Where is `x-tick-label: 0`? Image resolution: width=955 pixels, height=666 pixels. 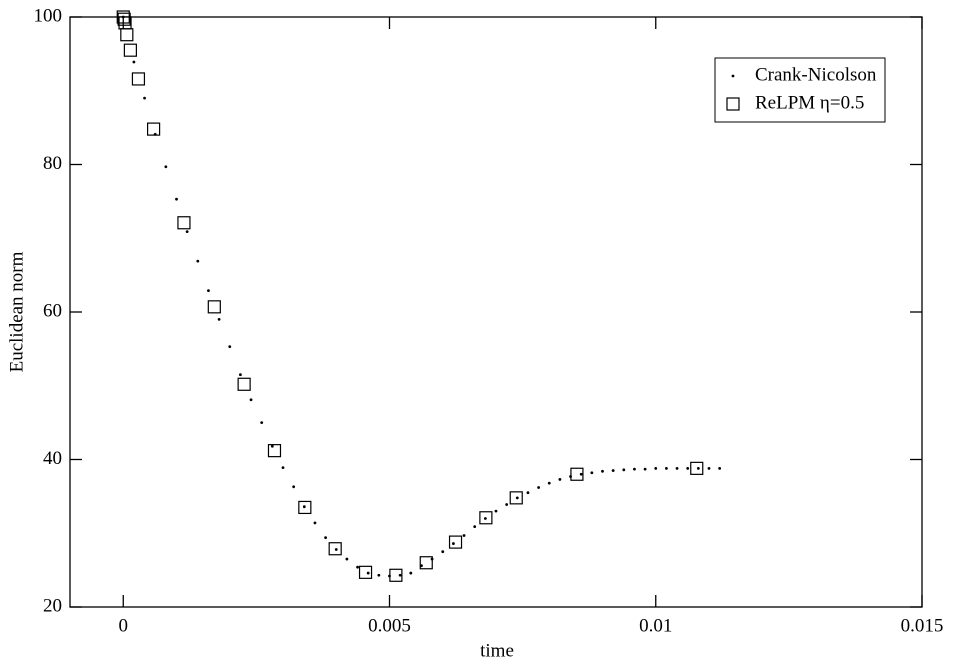
x-tick-label: 0 is located at coordinates (124, 625).